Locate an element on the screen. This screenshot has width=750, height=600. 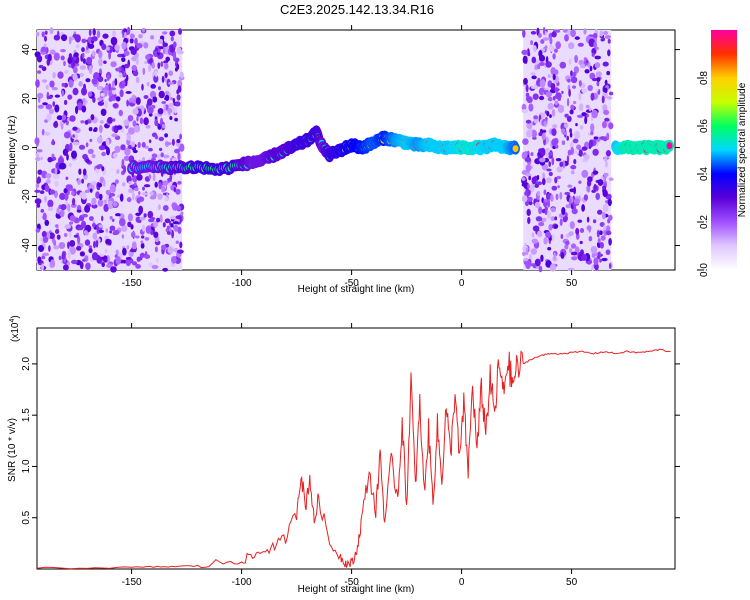
colorbar-tick-label: 0.2 is located at coordinates (704, 222).